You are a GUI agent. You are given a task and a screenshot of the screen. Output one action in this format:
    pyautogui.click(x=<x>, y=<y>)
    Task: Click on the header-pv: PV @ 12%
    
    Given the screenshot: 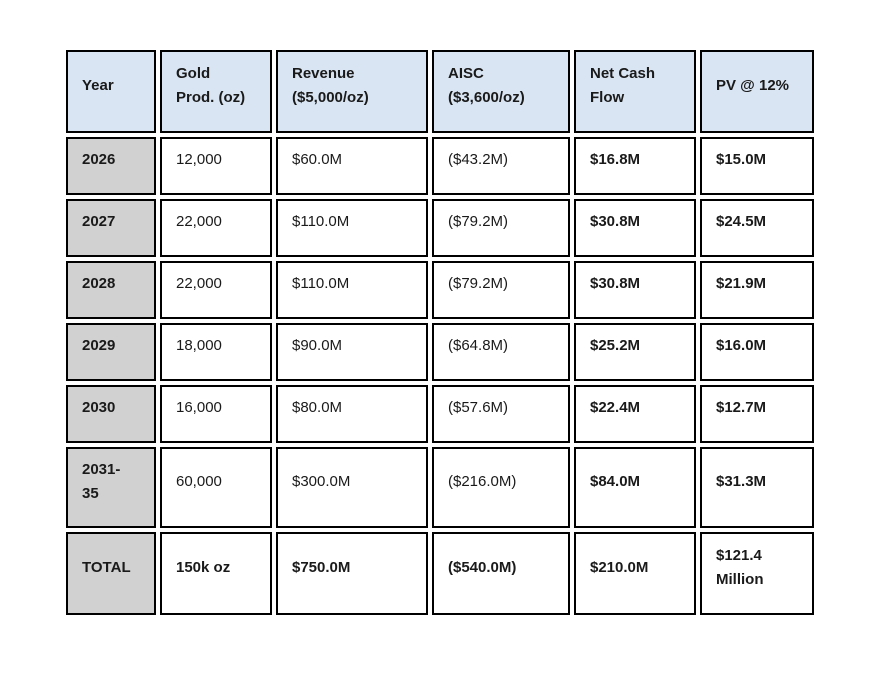 What is the action you would take?
    pyautogui.click(x=757, y=91)
    